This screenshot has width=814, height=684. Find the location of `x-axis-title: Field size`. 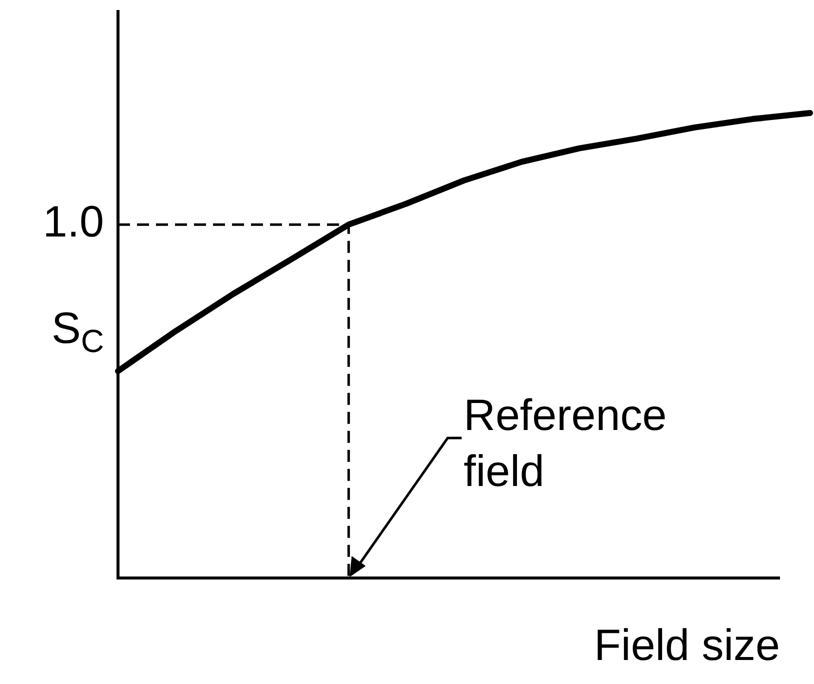

x-axis-title: Field size is located at coordinates (687, 645).